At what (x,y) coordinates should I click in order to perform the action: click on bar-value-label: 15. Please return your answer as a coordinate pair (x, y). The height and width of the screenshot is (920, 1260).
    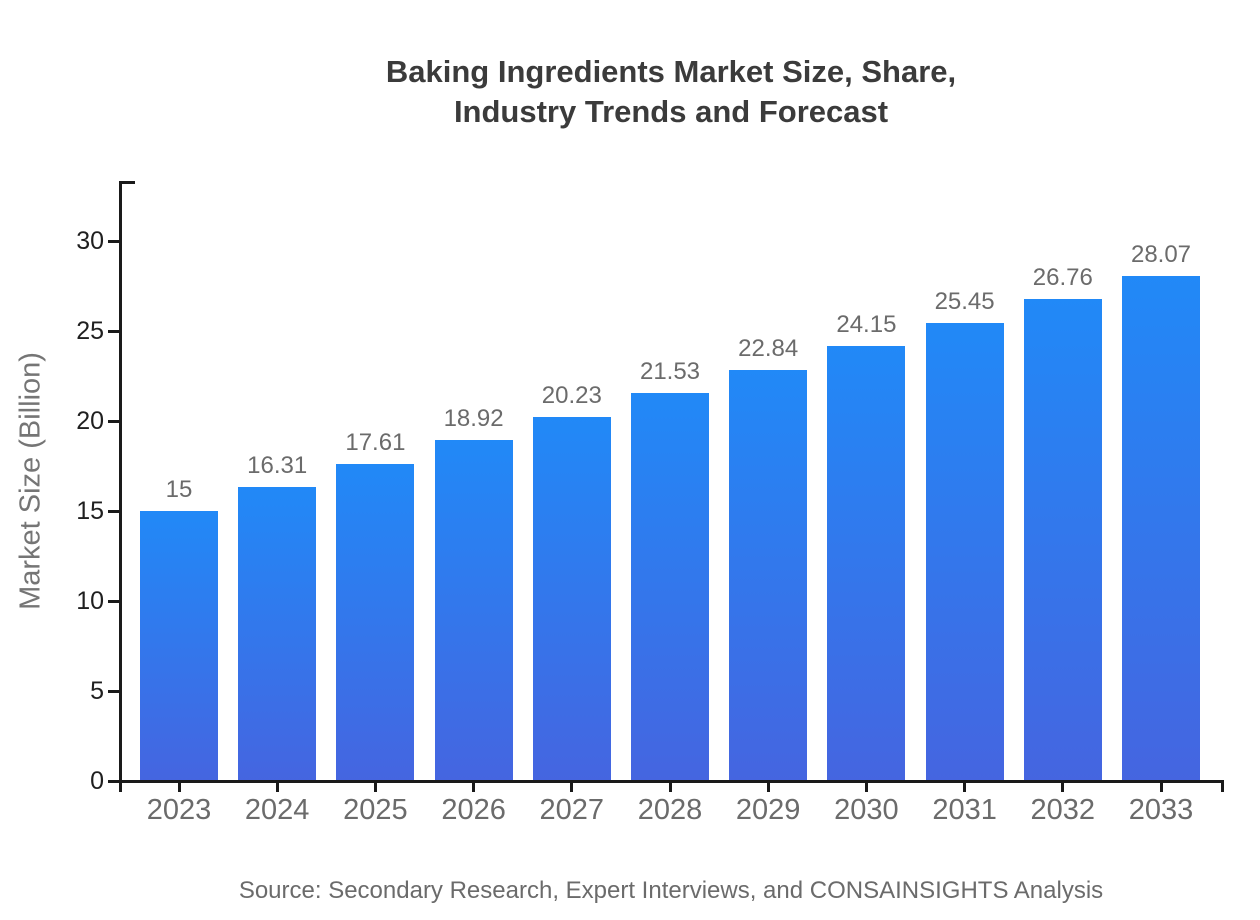
    Looking at the image, I should click on (179, 489).